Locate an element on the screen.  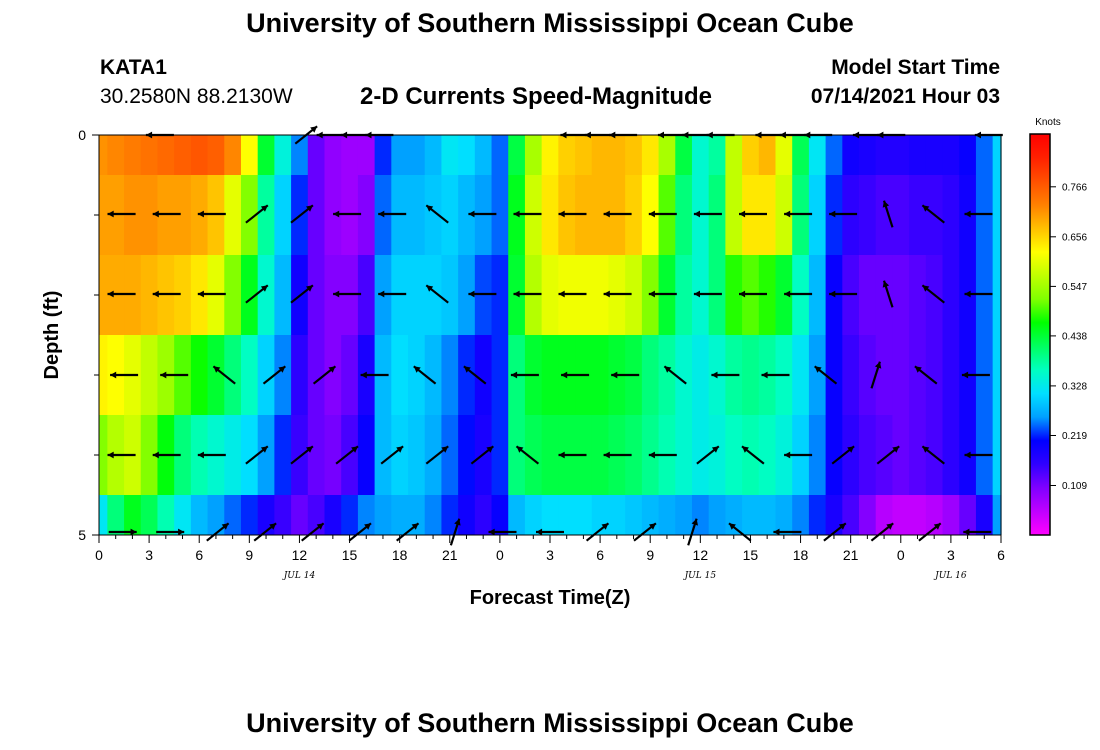
x-tick-label: 18 is located at coordinates (400, 555).